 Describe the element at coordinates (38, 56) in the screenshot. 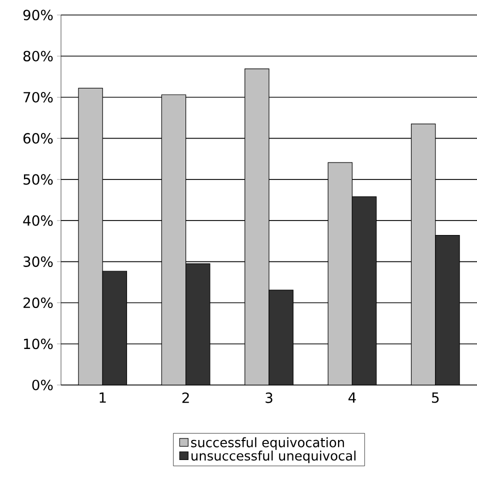

I see `y-tick-label: 80%` at that location.